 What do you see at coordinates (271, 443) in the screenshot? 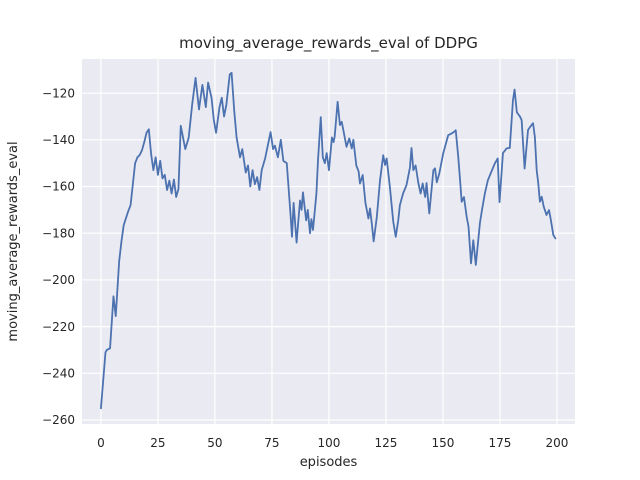
I see `x-tick-label: 75` at bounding box center [271, 443].